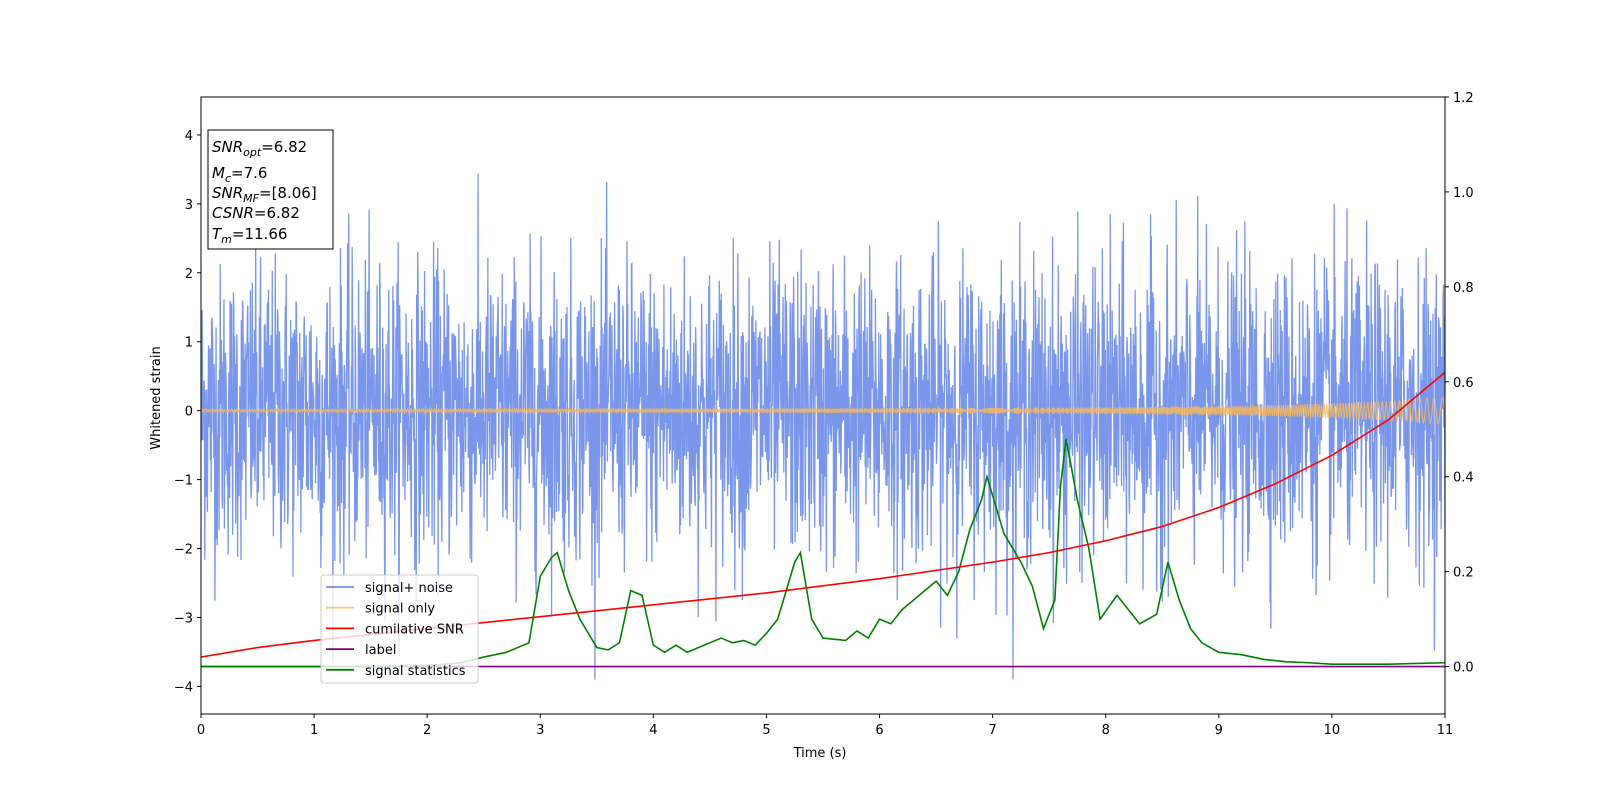 Image resolution: width=1600 pixels, height=800 pixels. I want to click on x-tick-label: 3, so click(540, 730).